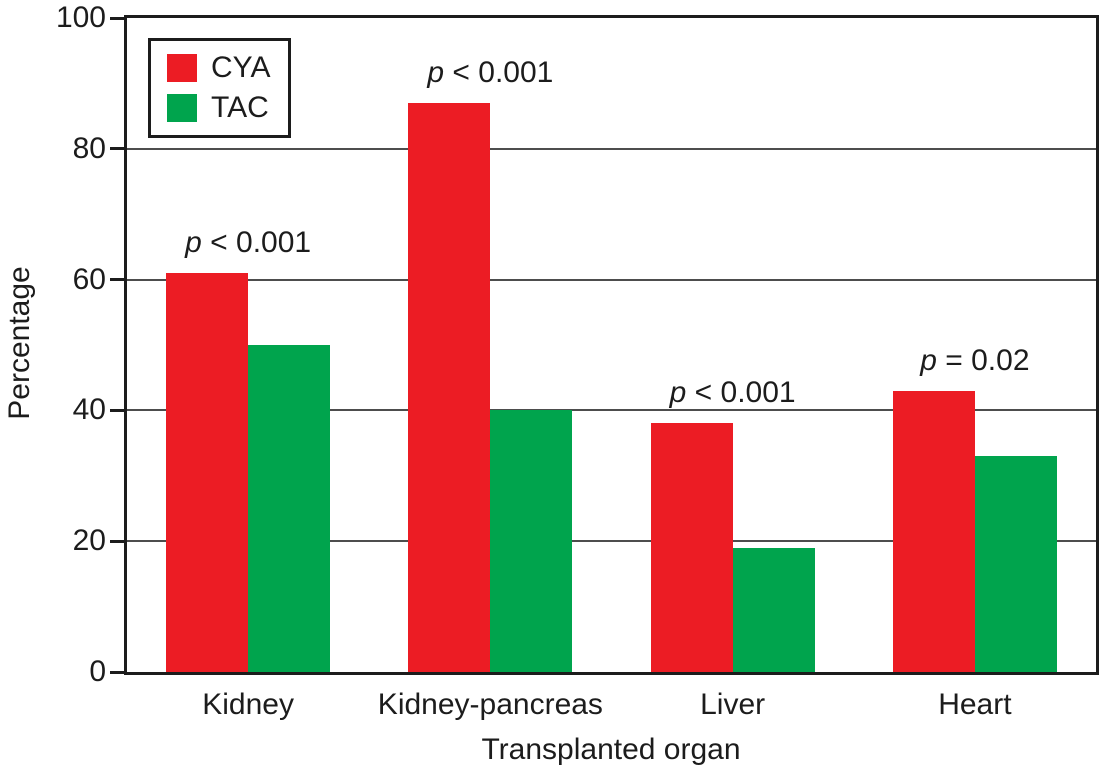 The width and height of the screenshot is (1103, 774). I want to click on y-tick-label-80: 80, so click(89, 148).